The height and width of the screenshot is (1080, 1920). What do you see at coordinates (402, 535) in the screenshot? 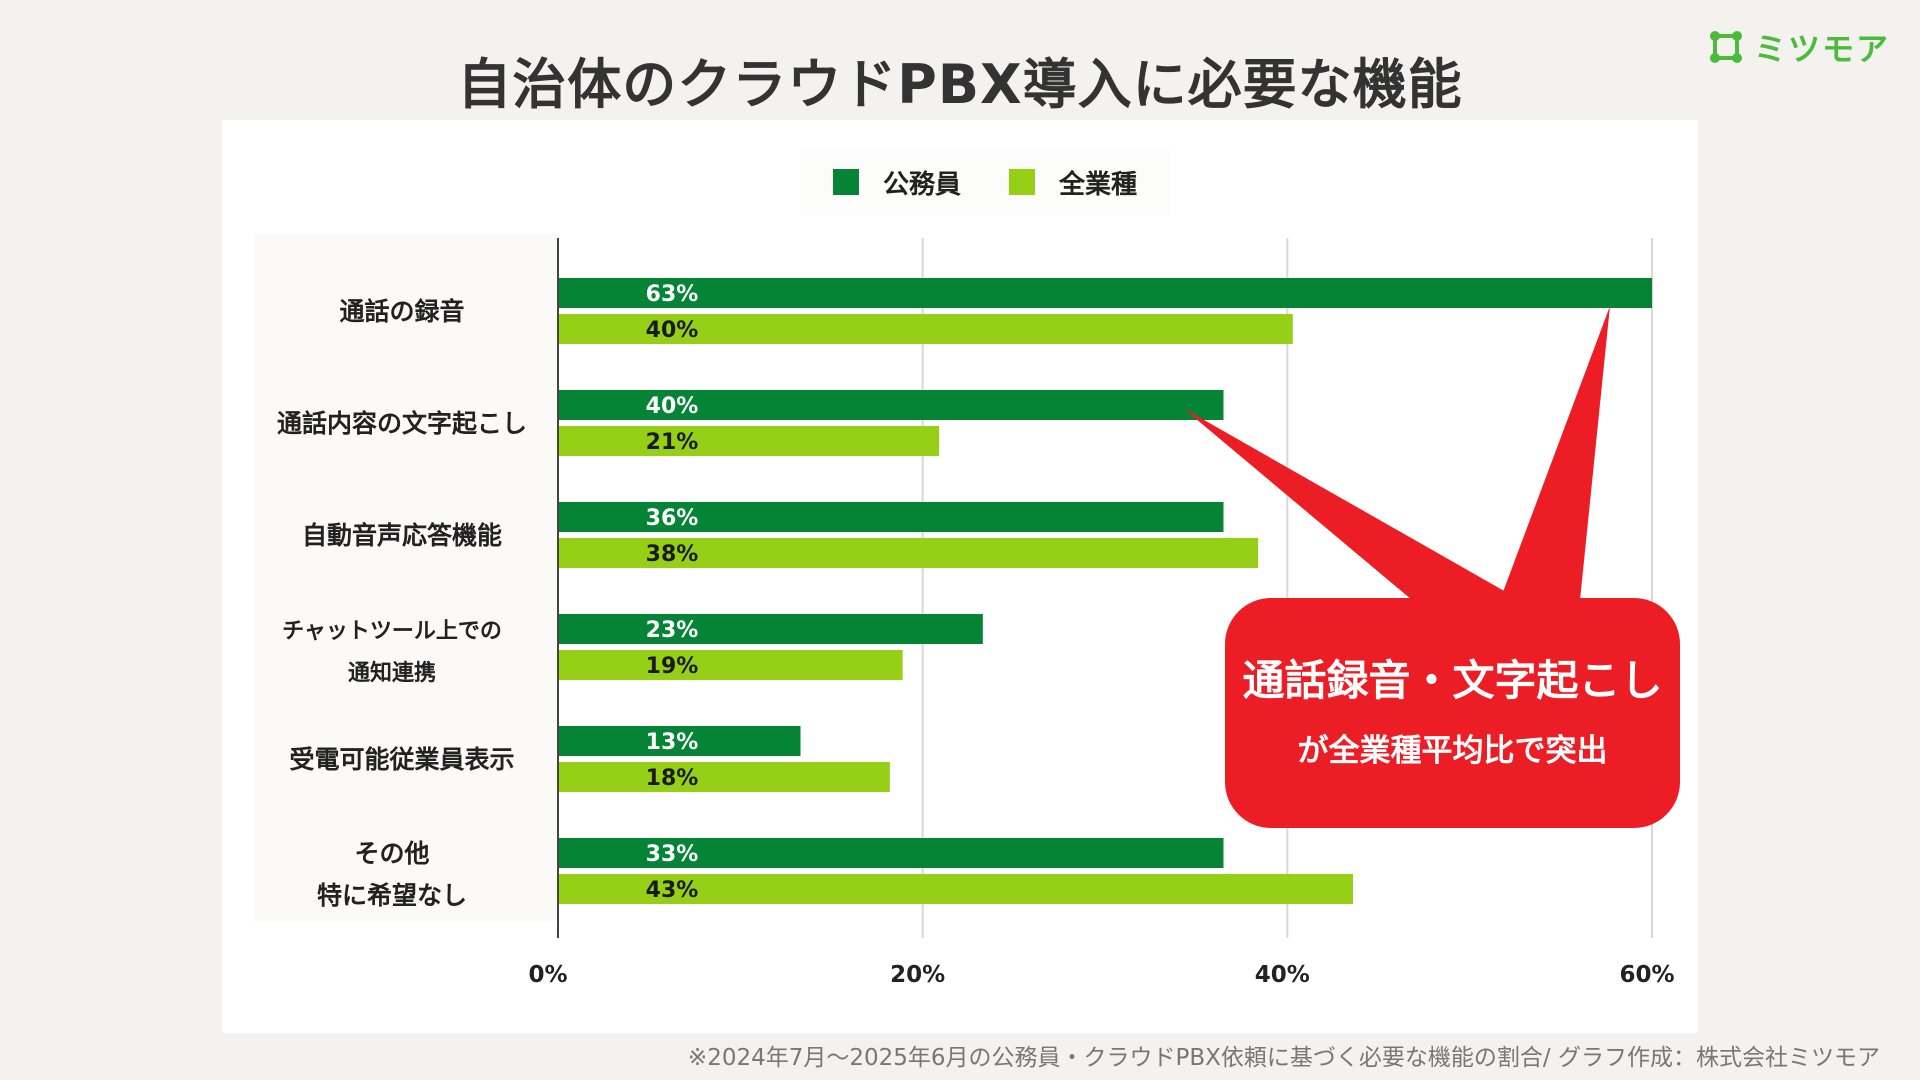
I see `category-label-2: 自動音声応答機能` at bounding box center [402, 535].